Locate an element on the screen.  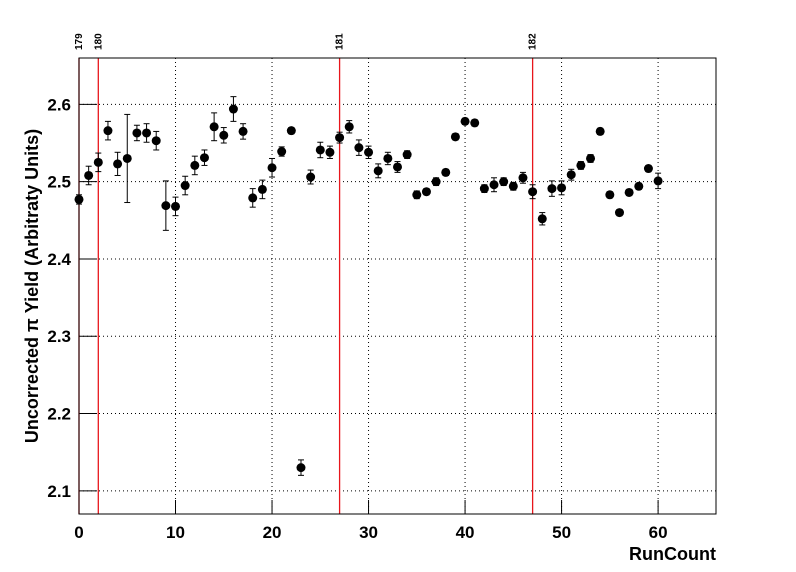
y-tick-label: 2.5 is located at coordinates (59, 182).